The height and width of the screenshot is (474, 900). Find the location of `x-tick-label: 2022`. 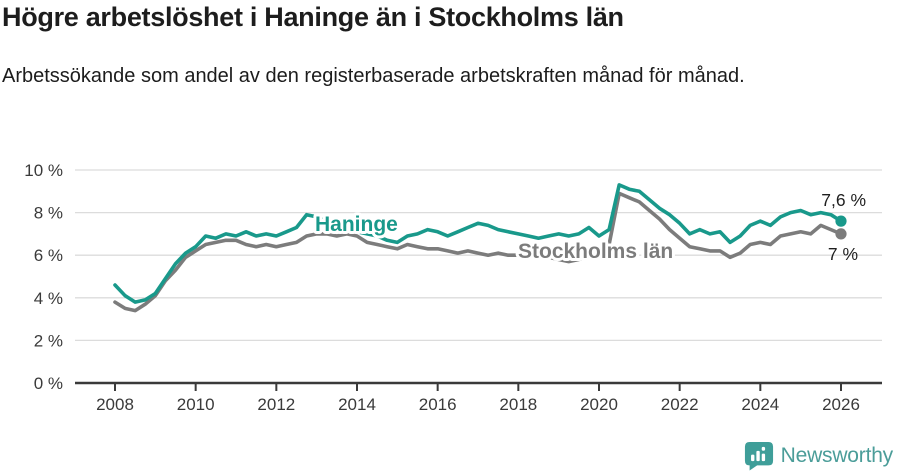

x-tick-label: 2022 is located at coordinates (680, 404).